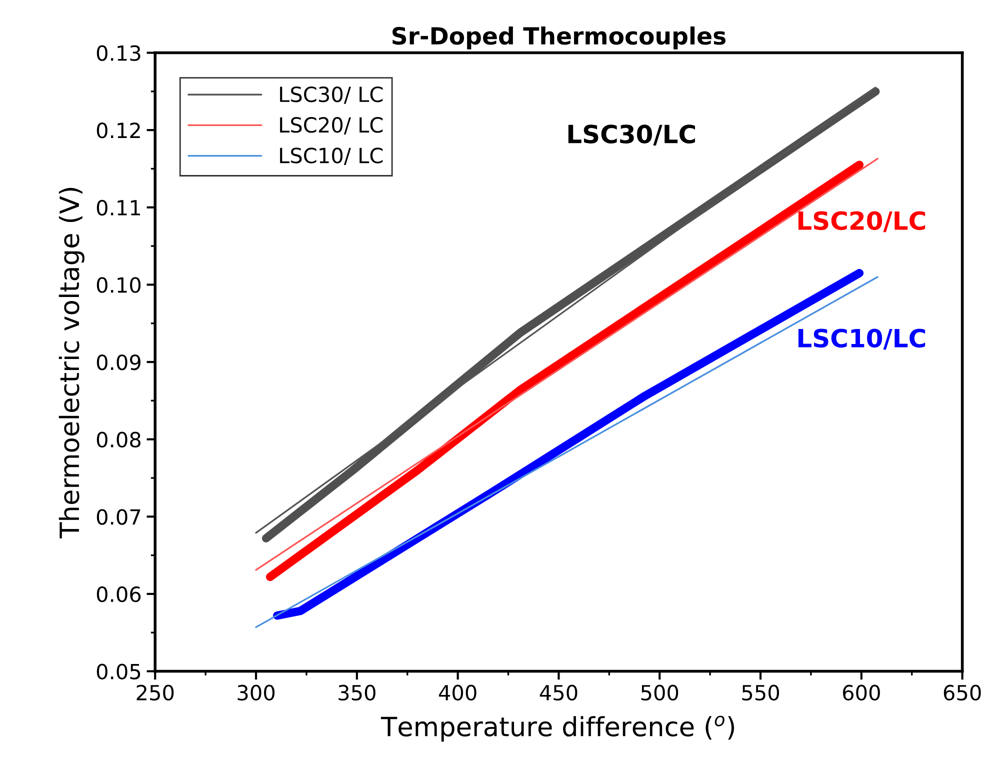 This screenshot has height=776, width=988. I want to click on y-tick-label: 0.06, so click(118, 594).